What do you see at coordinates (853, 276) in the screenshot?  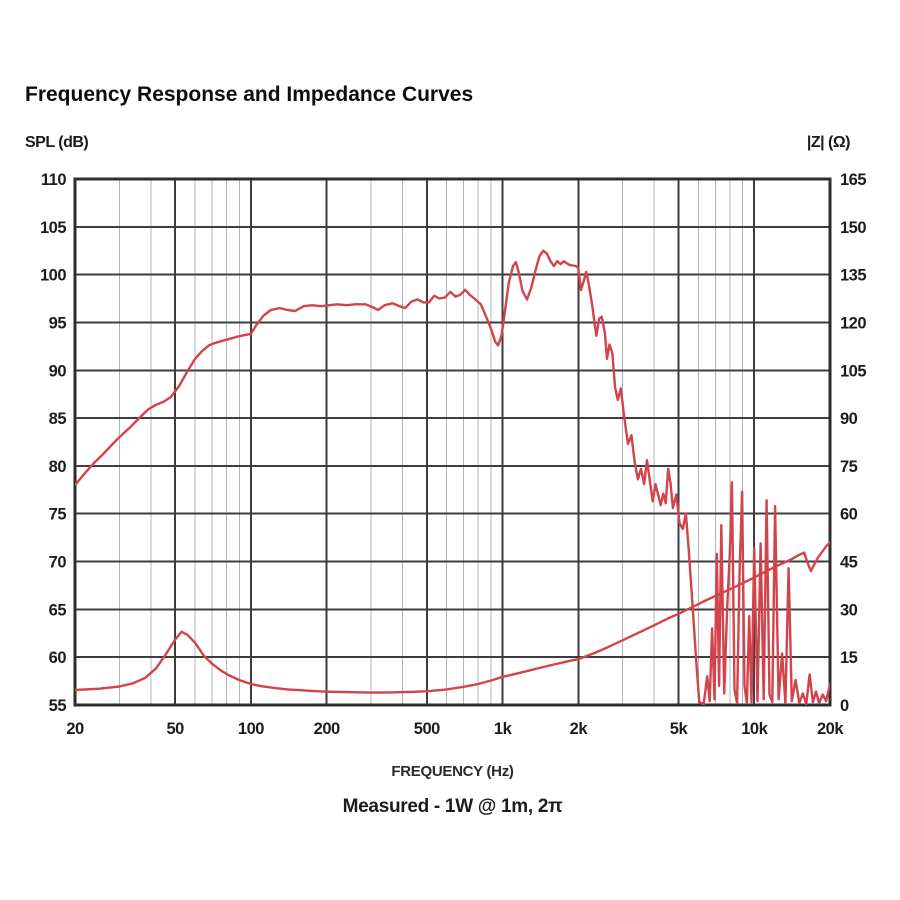 I see `y-right-tick-label: 135` at bounding box center [853, 276].